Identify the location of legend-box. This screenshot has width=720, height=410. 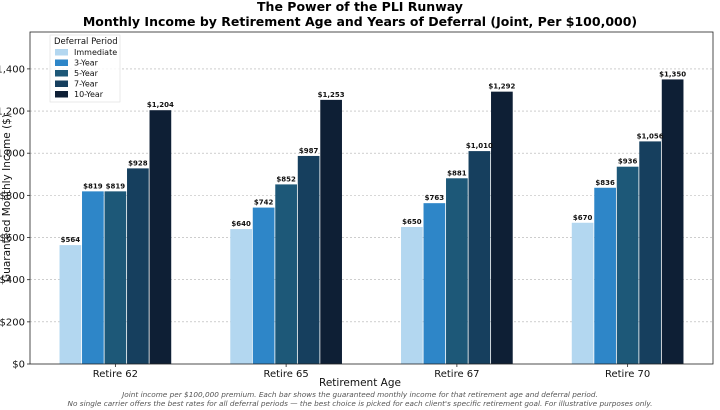
(85, 68).